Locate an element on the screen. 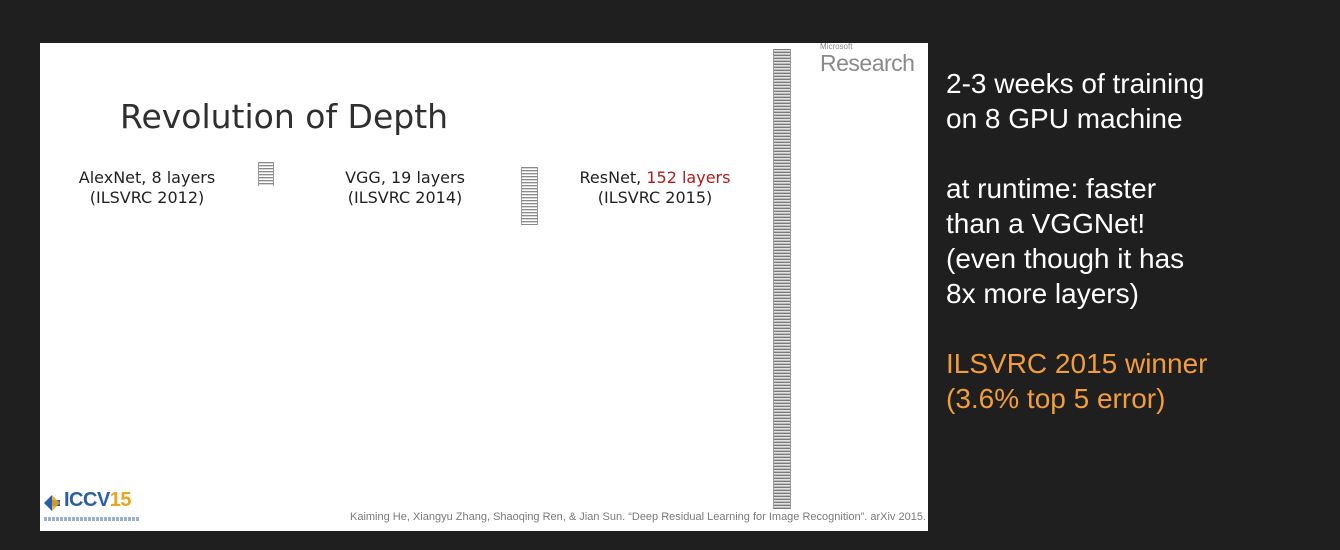 The image size is (1340, 550). resnet-competition: (ILSVRC 2015) is located at coordinates (655, 197).